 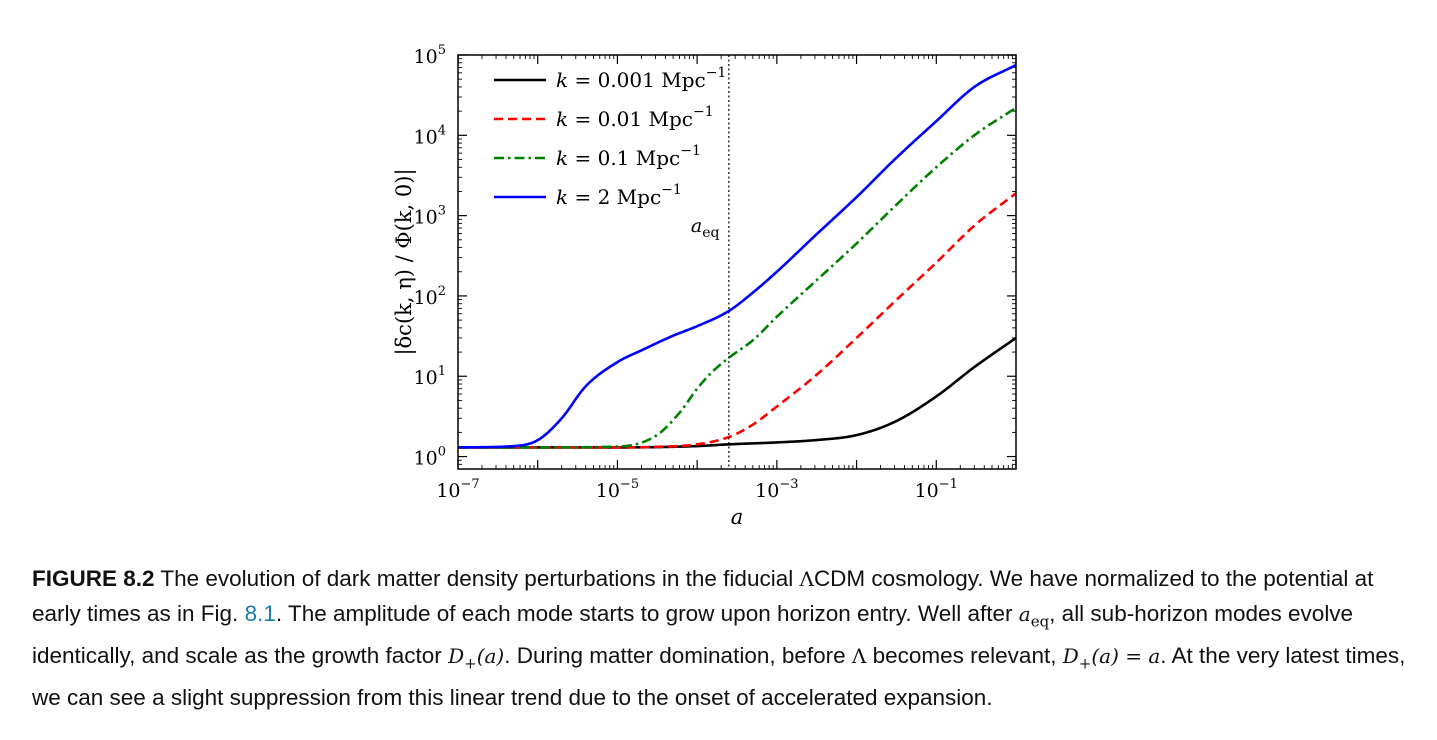 What do you see at coordinates (430, 55) in the screenshot?
I see `y-tick-label: 10⁵` at bounding box center [430, 55].